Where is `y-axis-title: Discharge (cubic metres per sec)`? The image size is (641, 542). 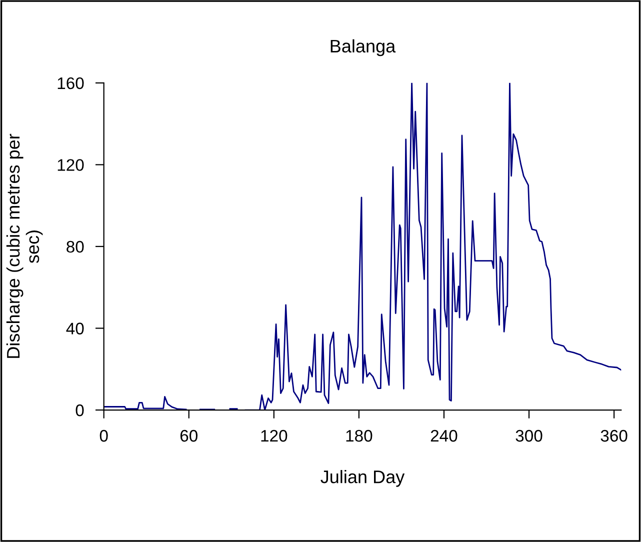
y-axis-title: Discharge (cubic metres per sec) is located at coordinates (24, 246).